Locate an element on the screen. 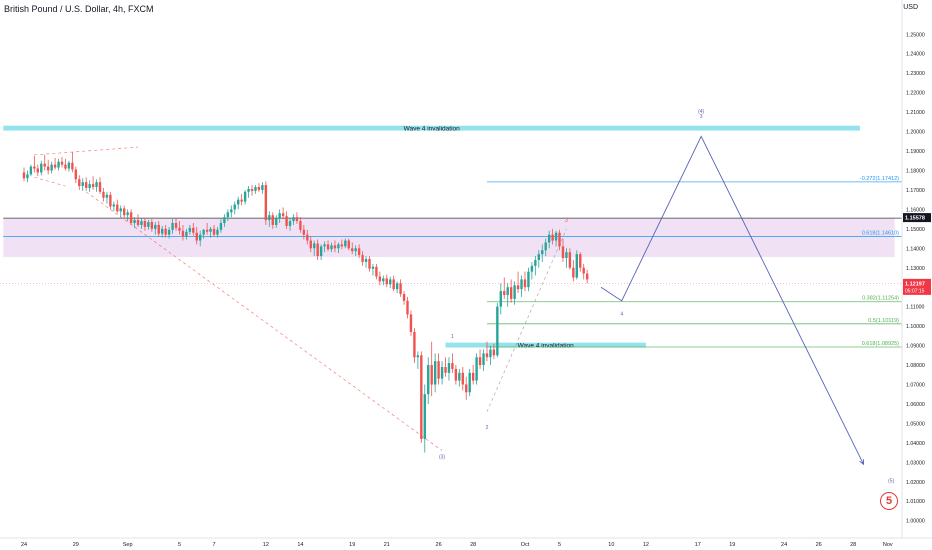  level-label: 0.618(1.14610) is located at coordinates (880, 233).